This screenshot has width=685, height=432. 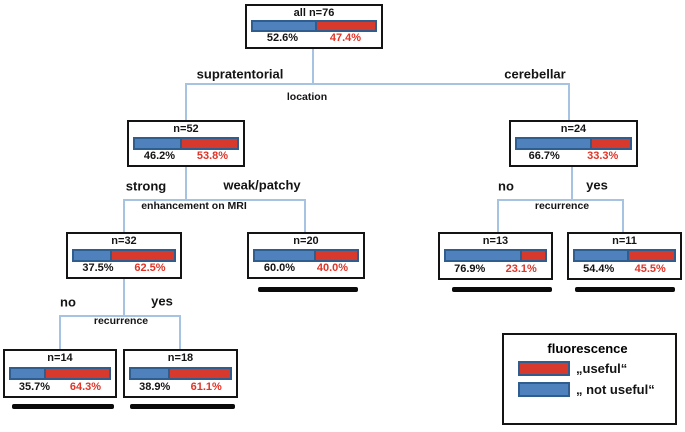 What do you see at coordinates (212, 156) in the screenshot?
I see `pct-useful: 53.8%` at bounding box center [212, 156].